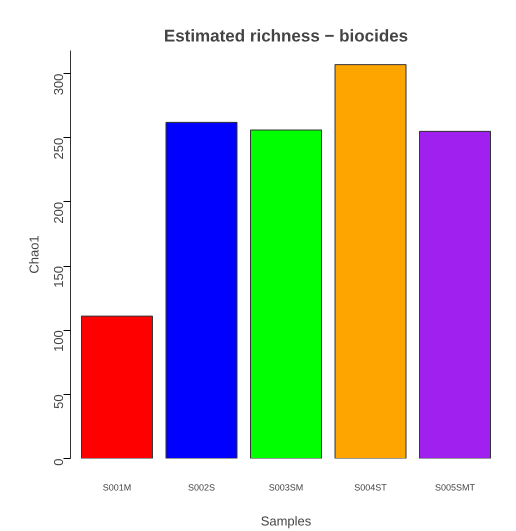 Image resolution: width=516 pixels, height=531 pixels. Describe the element at coordinates (58, 277) in the screenshot. I see `y-tick-label: 150` at that location.